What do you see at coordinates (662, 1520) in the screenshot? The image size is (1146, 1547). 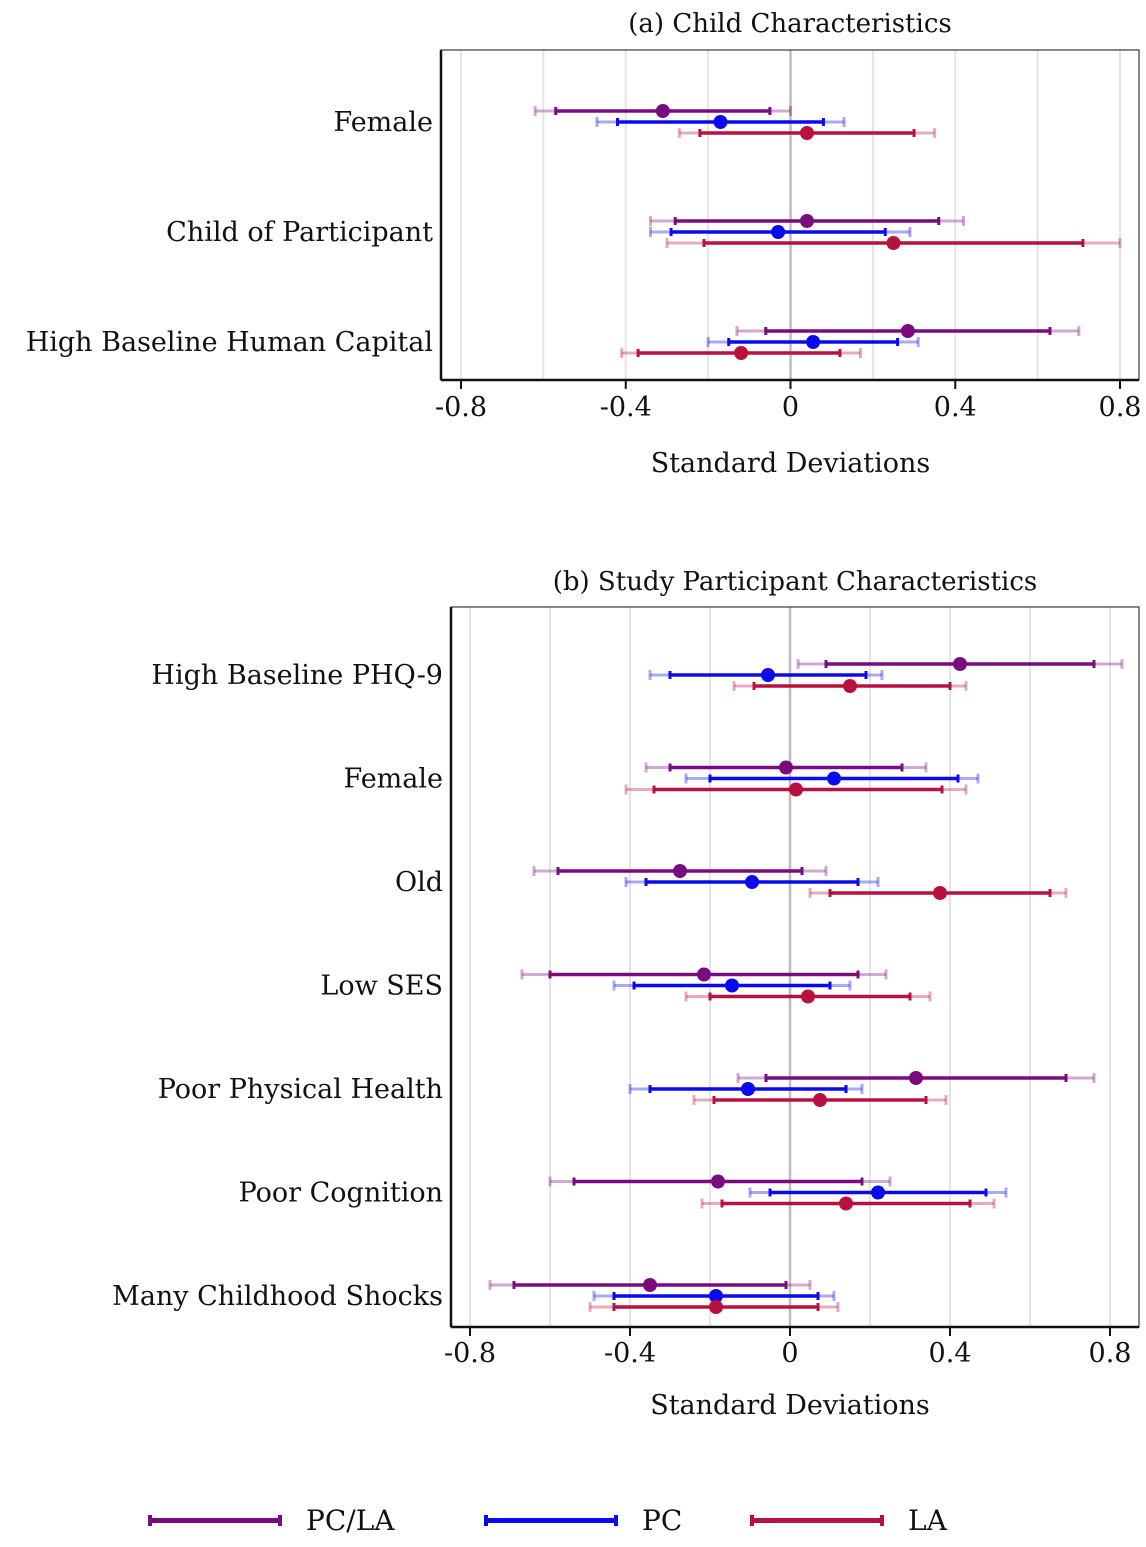 I see `legend-label-pc: PC` at bounding box center [662, 1520].